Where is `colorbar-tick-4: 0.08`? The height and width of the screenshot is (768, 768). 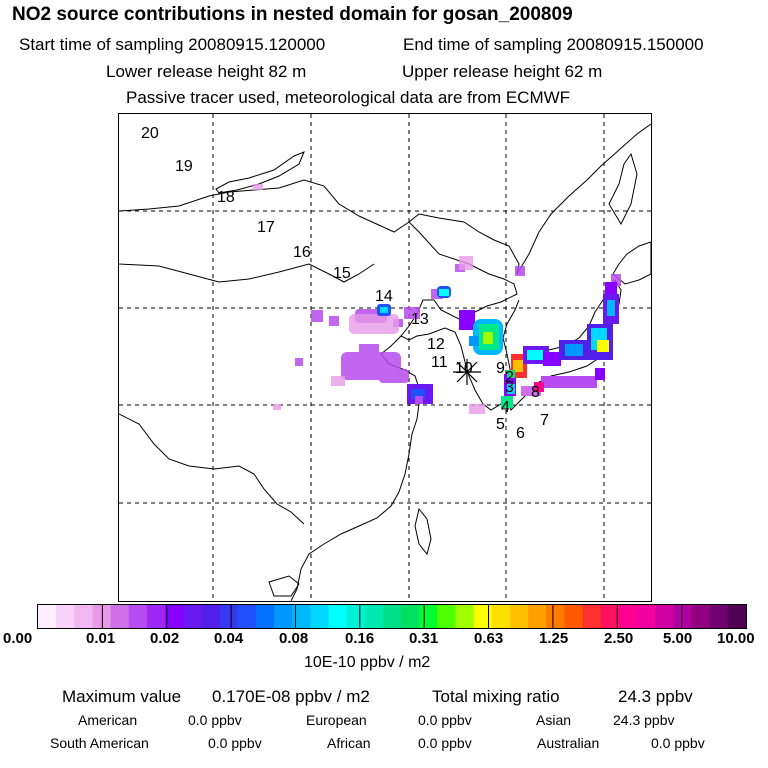
colorbar-tick-4: 0.08 is located at coordinates (294, 638).